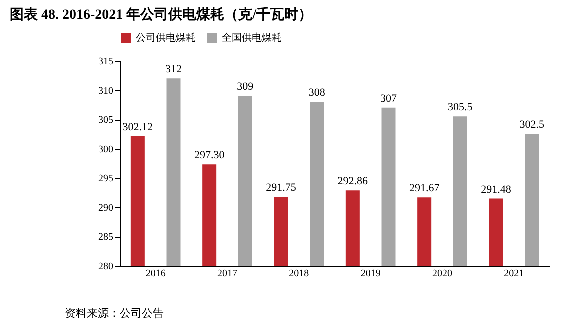 The height and width of the screenshot is (331, 568). Describe the element at coordinates (161, 14) in the screenshot. I see `chart-title: 图表 48. 2016-2021 年公司供电煤耗（克/千瓦时）` at that location.